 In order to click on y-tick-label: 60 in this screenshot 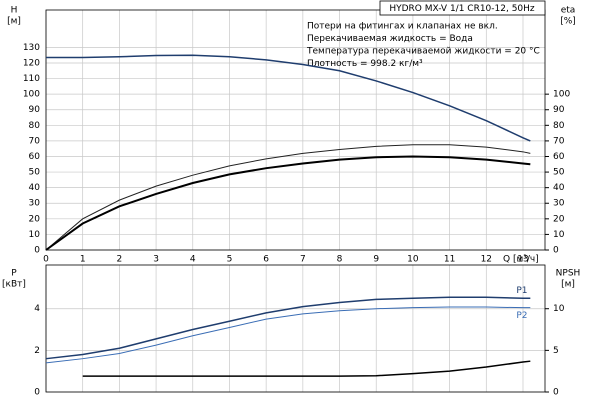, I will do `click(35, 157)`.